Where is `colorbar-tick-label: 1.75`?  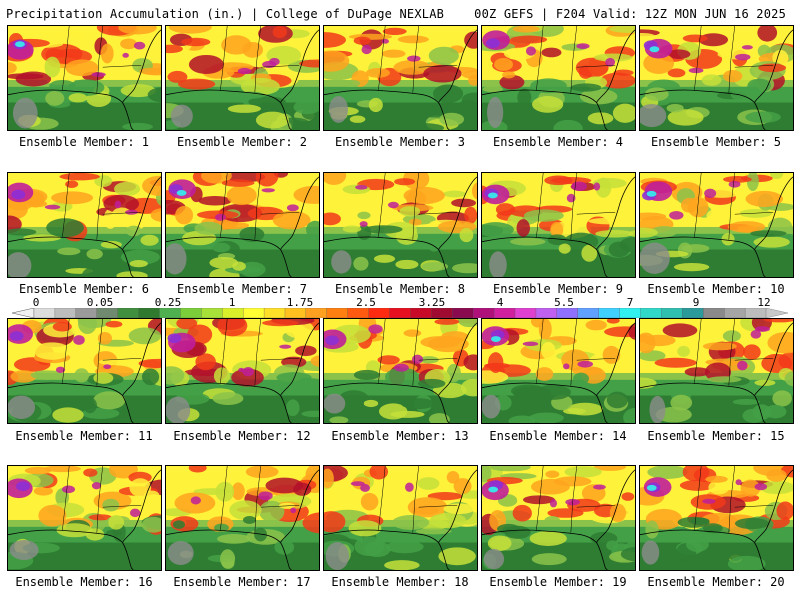 colorbar-tick-label: 1.75 is located at coordinates (300, 302).